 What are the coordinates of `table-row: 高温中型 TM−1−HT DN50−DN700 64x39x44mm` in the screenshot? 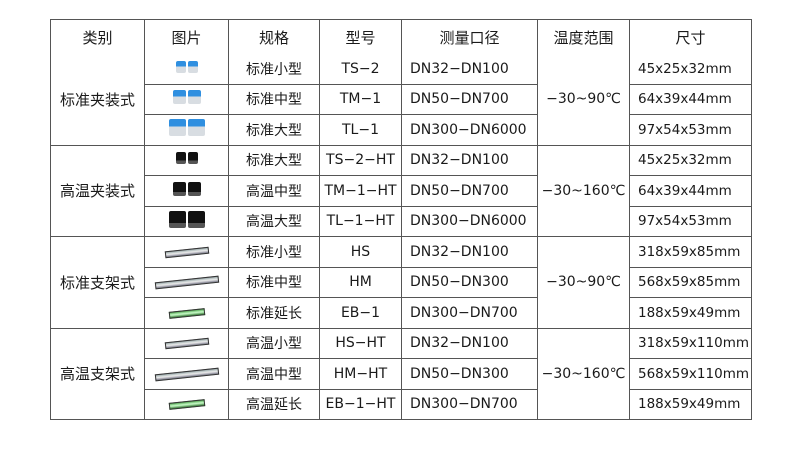 It's located at (401, 191).